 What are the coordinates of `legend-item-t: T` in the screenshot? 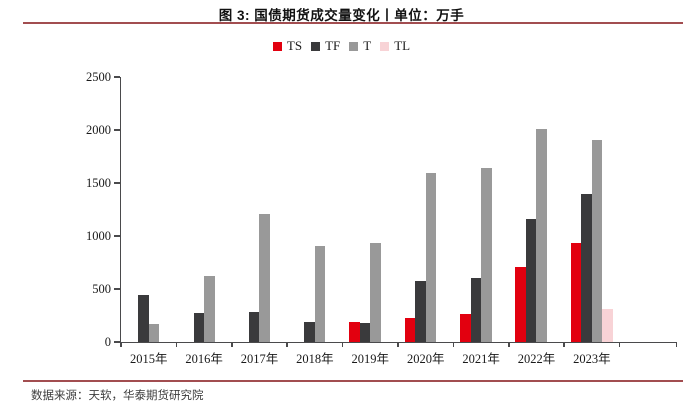 It's located at (360, 46).